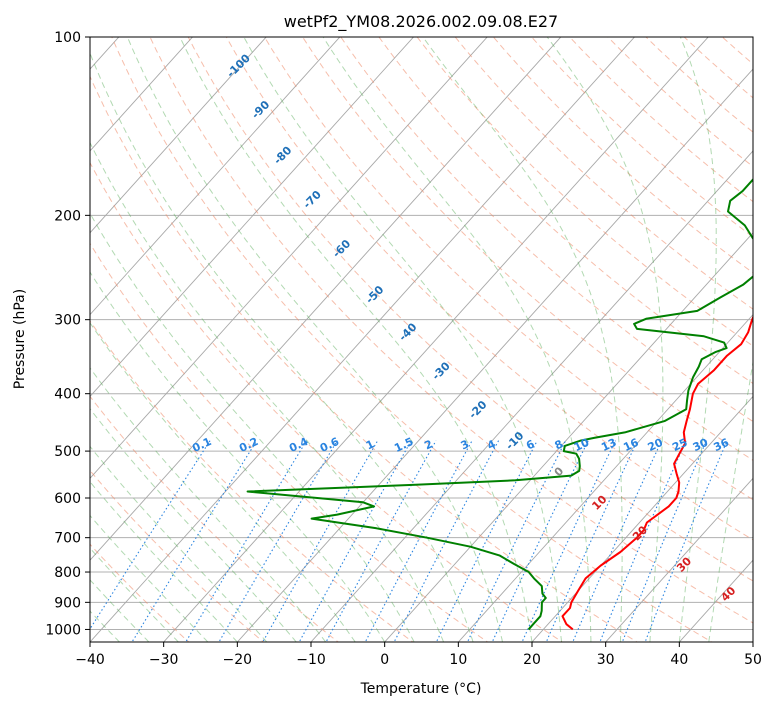  What do you see at coordinates (67, 499) in the screenshot?
I see `y-tick-label: 600` at bounding box center [67, 499].